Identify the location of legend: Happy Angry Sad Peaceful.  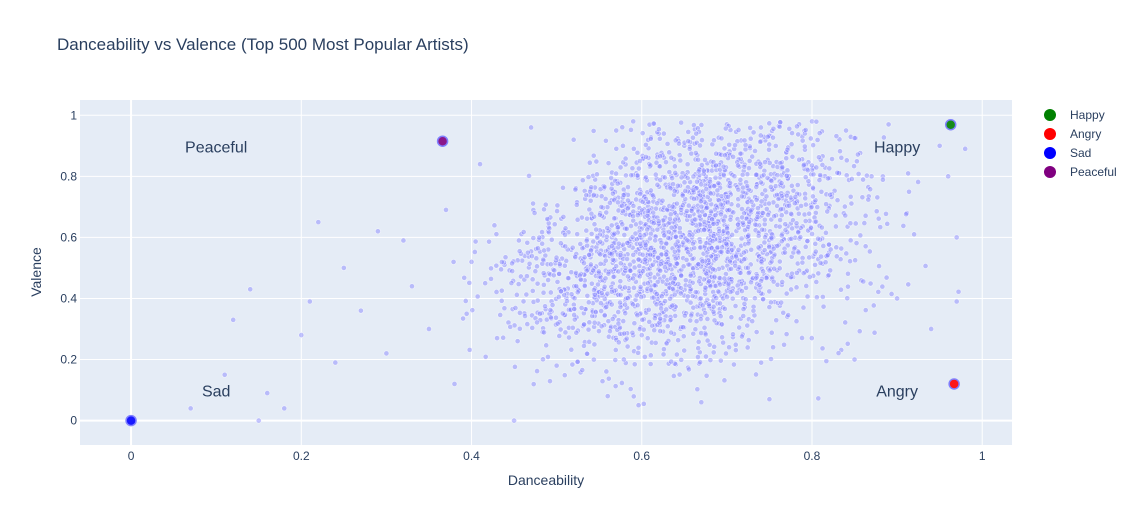
(1080, 143).